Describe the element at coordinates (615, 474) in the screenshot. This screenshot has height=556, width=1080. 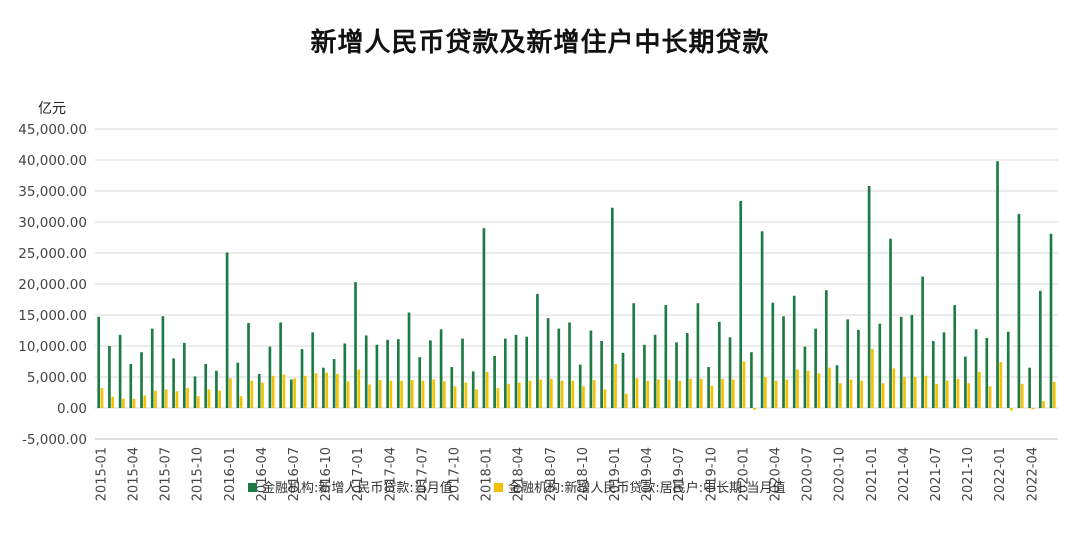
I see `x-tick-label: 2019-01` at that location.